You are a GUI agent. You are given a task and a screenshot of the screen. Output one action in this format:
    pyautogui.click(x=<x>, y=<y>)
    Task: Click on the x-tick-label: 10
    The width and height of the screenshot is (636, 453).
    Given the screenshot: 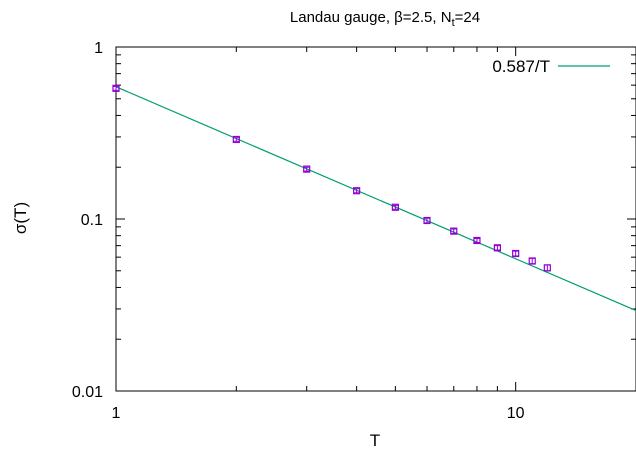 What is the action you would take?
    pyautogui.click(x=516, y=413)
    